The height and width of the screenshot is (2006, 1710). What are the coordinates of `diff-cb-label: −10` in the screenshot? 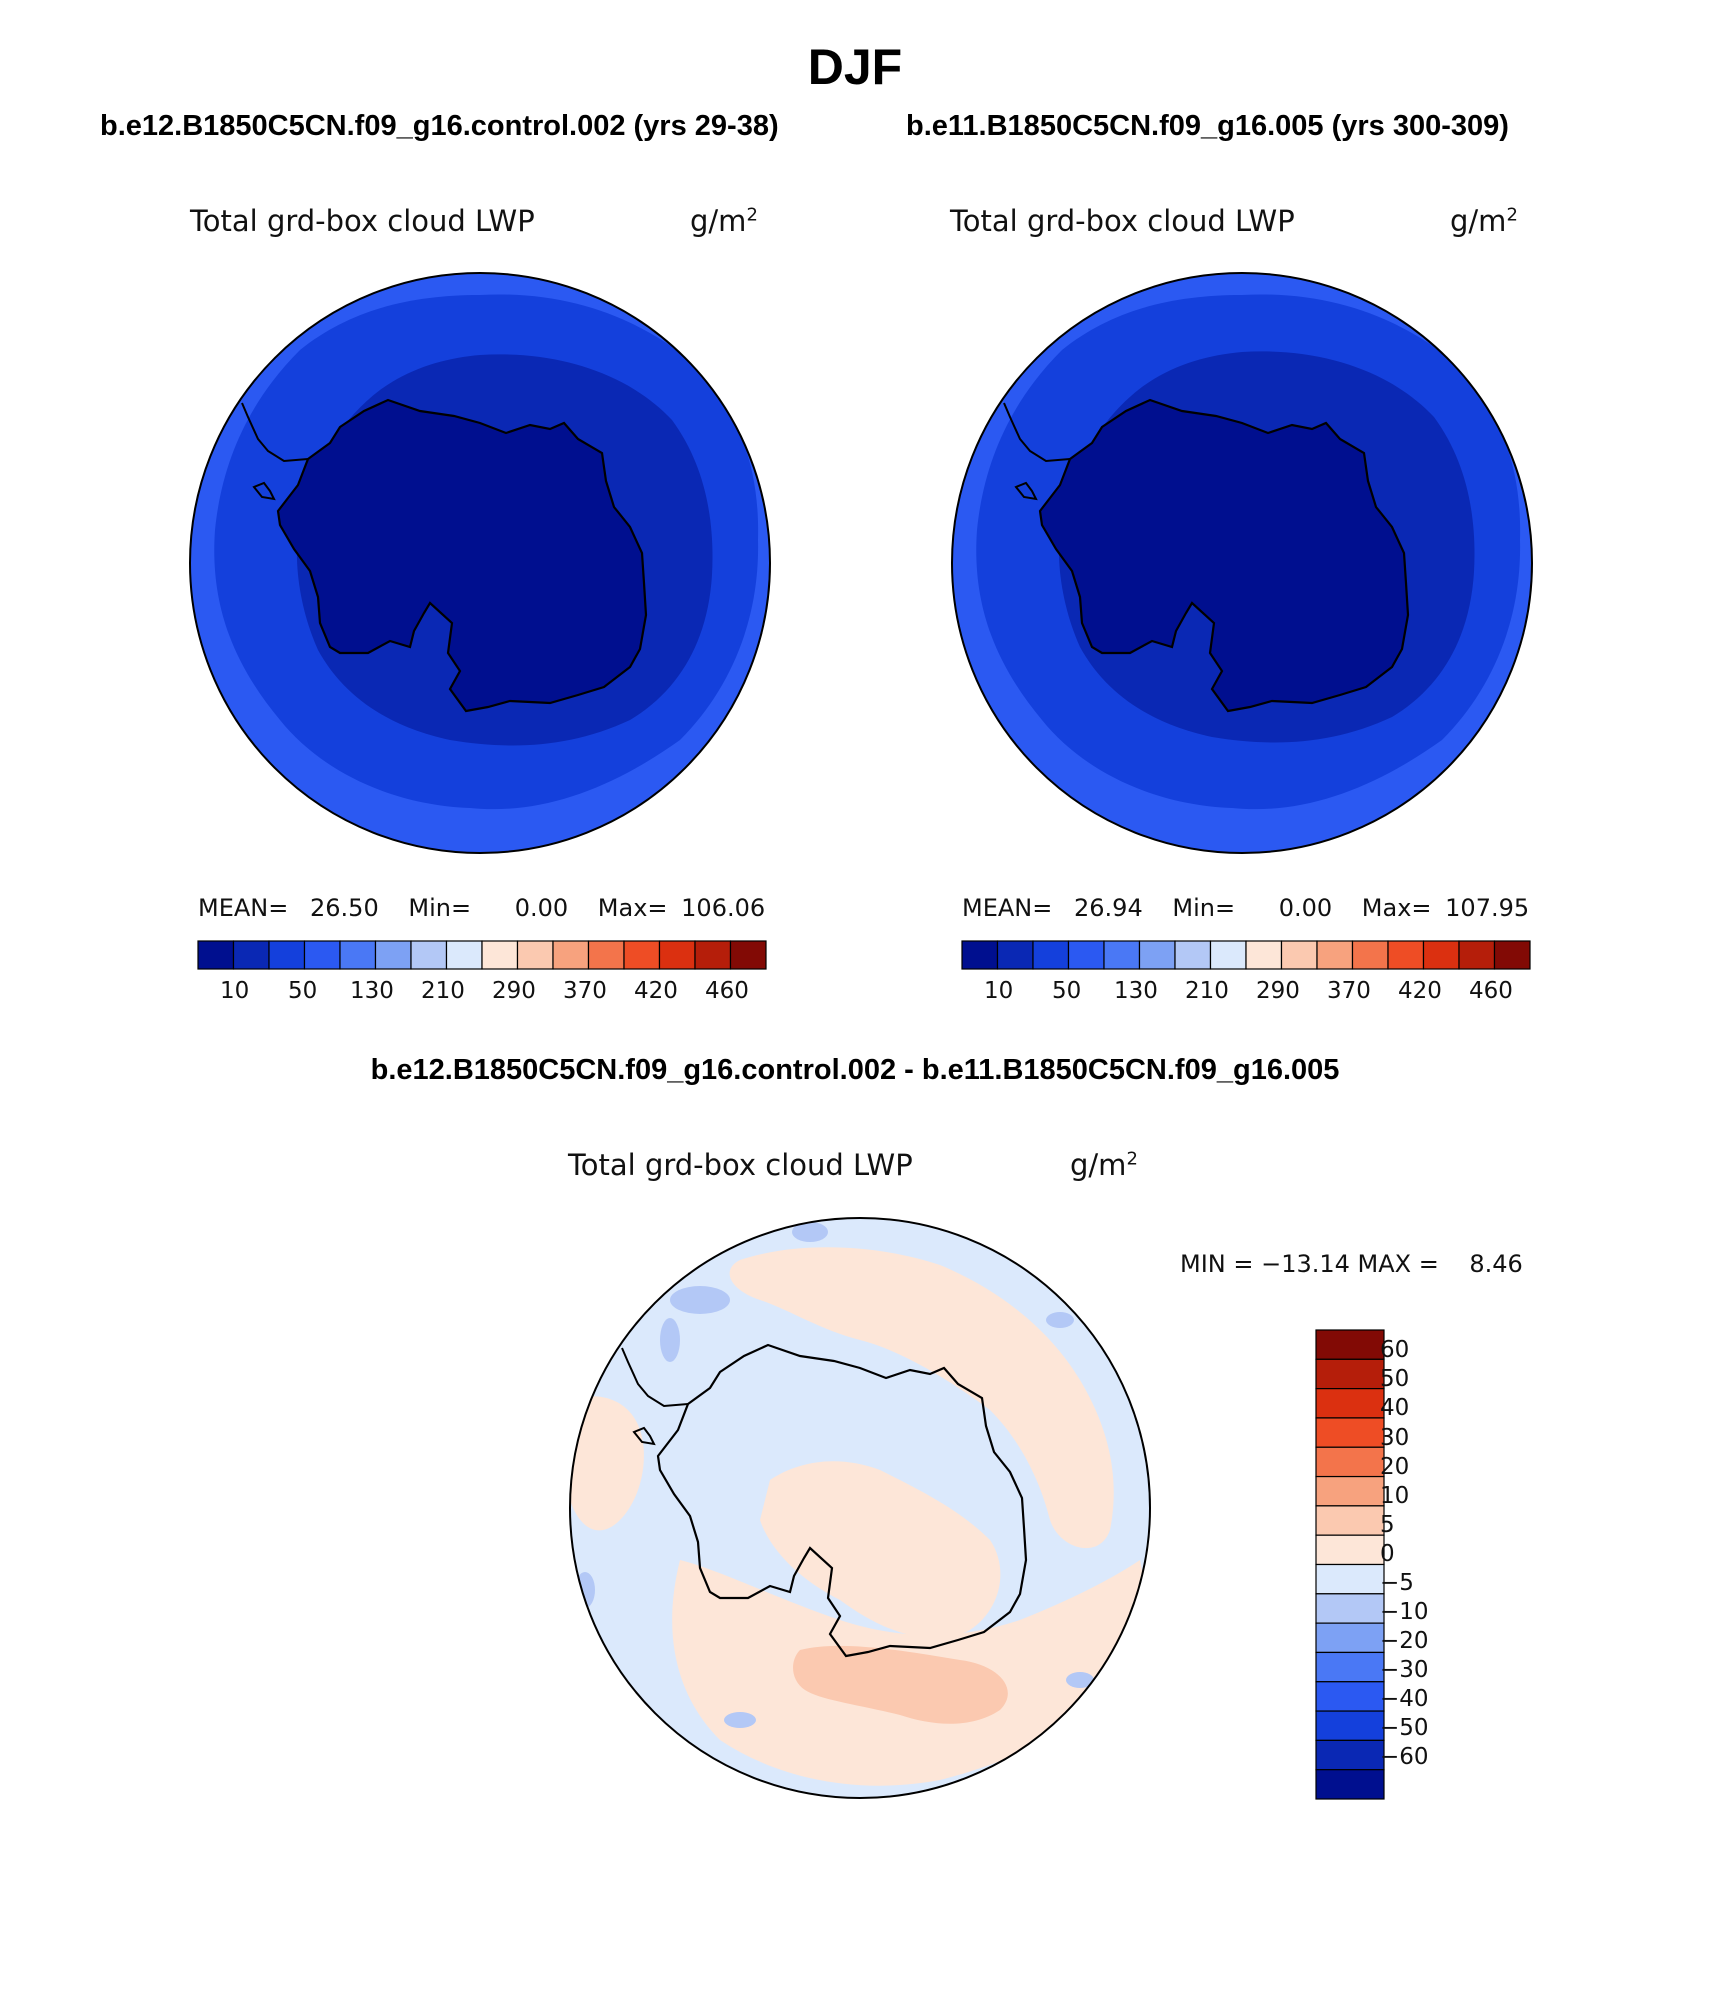 It's located at (1404, 1612).